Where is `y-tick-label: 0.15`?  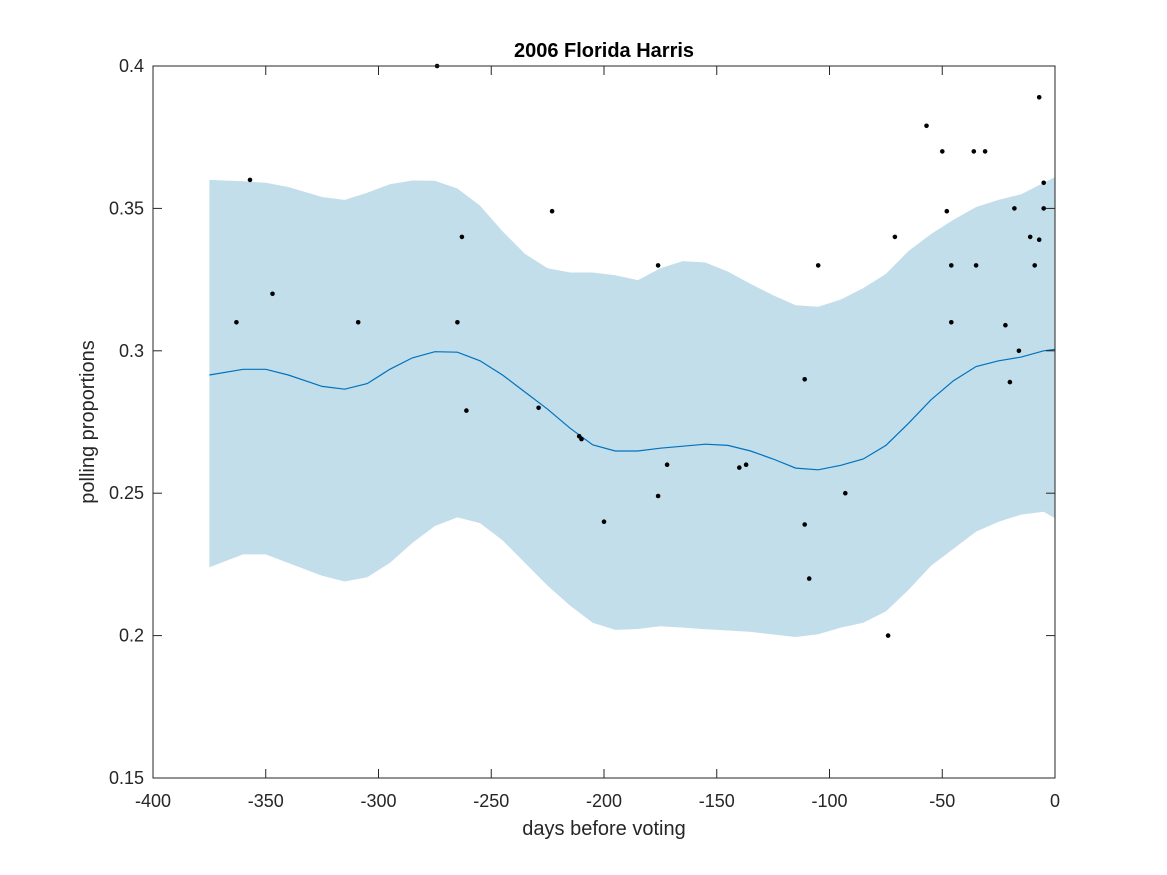 y-tick-label: 0.15 is located at coordinates (126, 778).